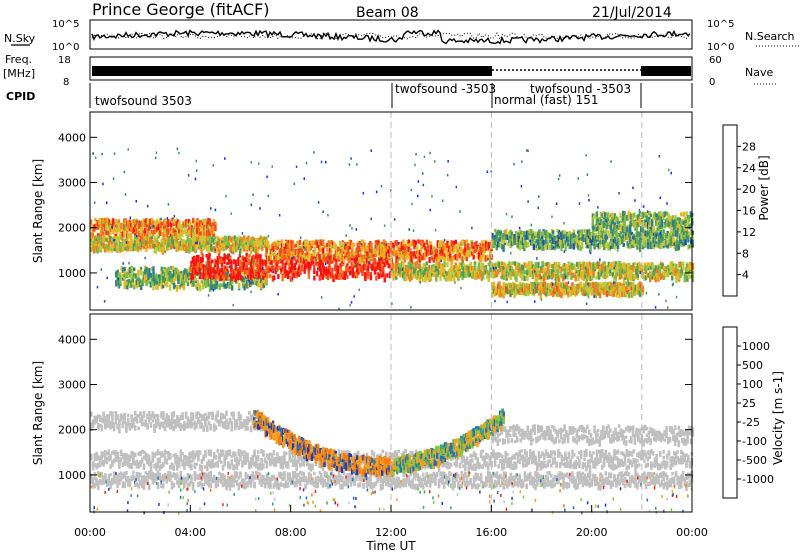 This screenshot has width=800, height=554. I want to click on freq-strip: Freq. [MHz] 18 8 60 0 Nave, so click(390, 70).